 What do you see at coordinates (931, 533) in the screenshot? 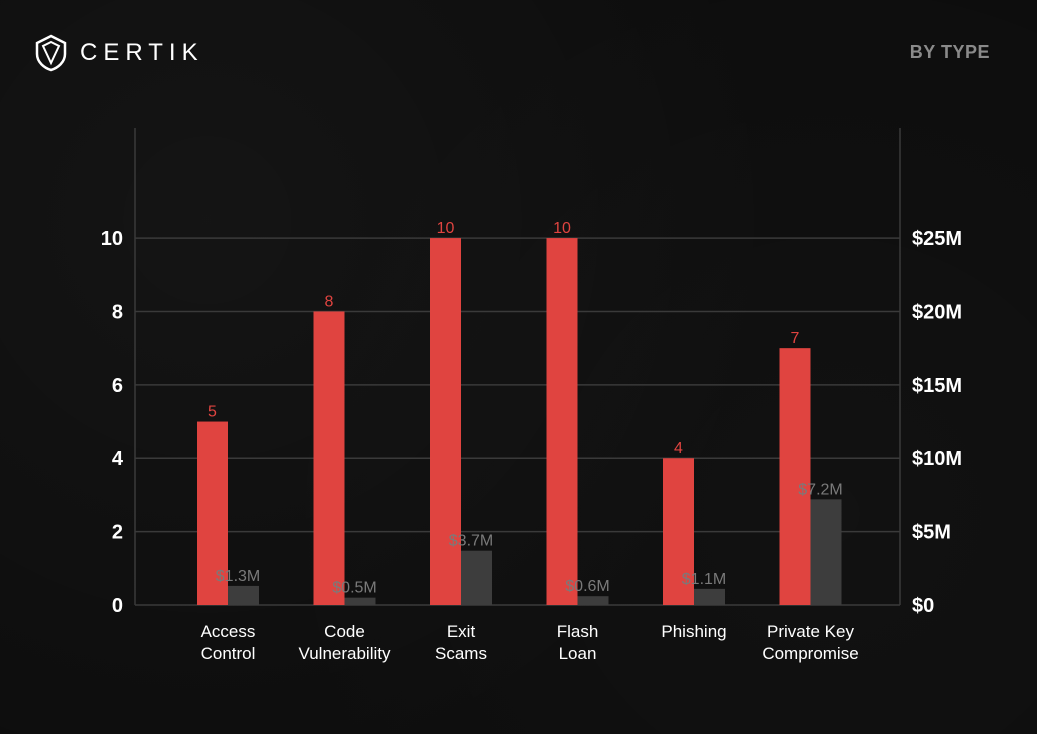
I see `right-tick-label: $5M` at bounding box center [931, 533].